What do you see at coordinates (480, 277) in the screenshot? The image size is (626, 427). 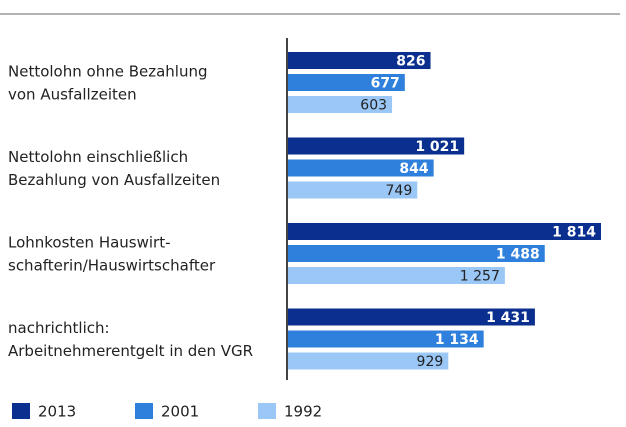 I see `value-label: 1 257` at bounding box center [480, 277].